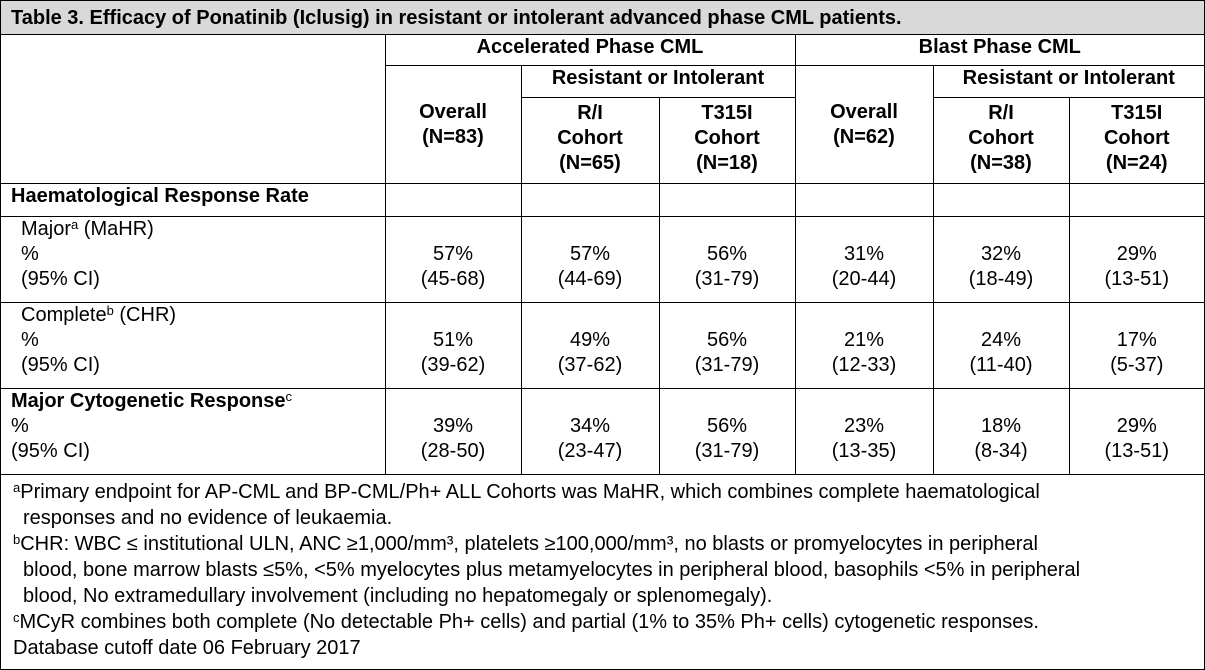 Image resolution: width=1205 pixels, height=670 pixels. What do you see at coordinates (453, 124) in the screenshot?
I see `header-ap-overall: Overall (N=83)` at bounding box center [453, 124].